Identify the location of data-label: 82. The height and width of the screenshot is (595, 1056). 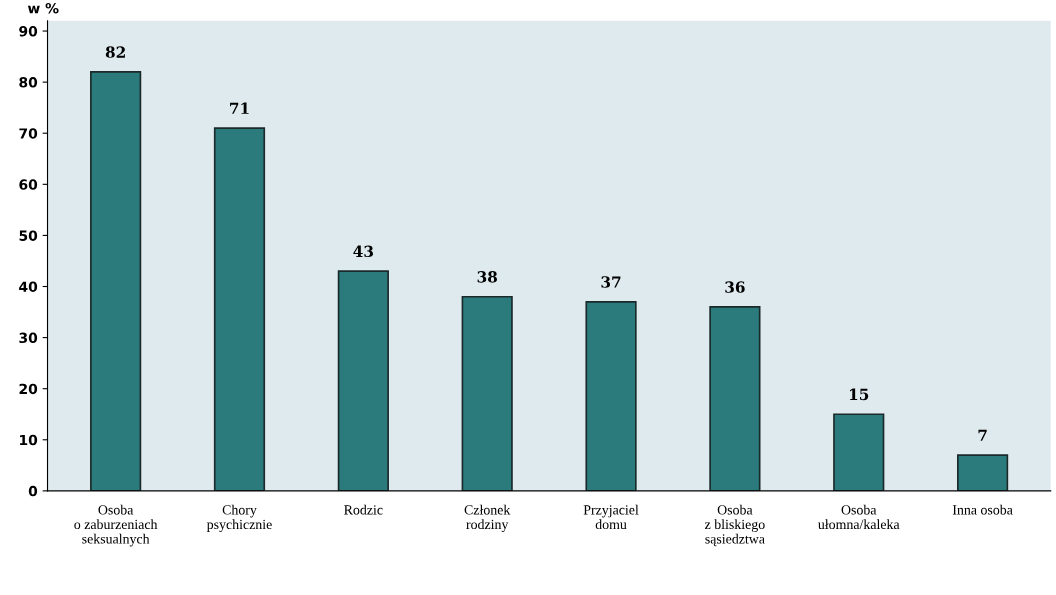
(115, 52).